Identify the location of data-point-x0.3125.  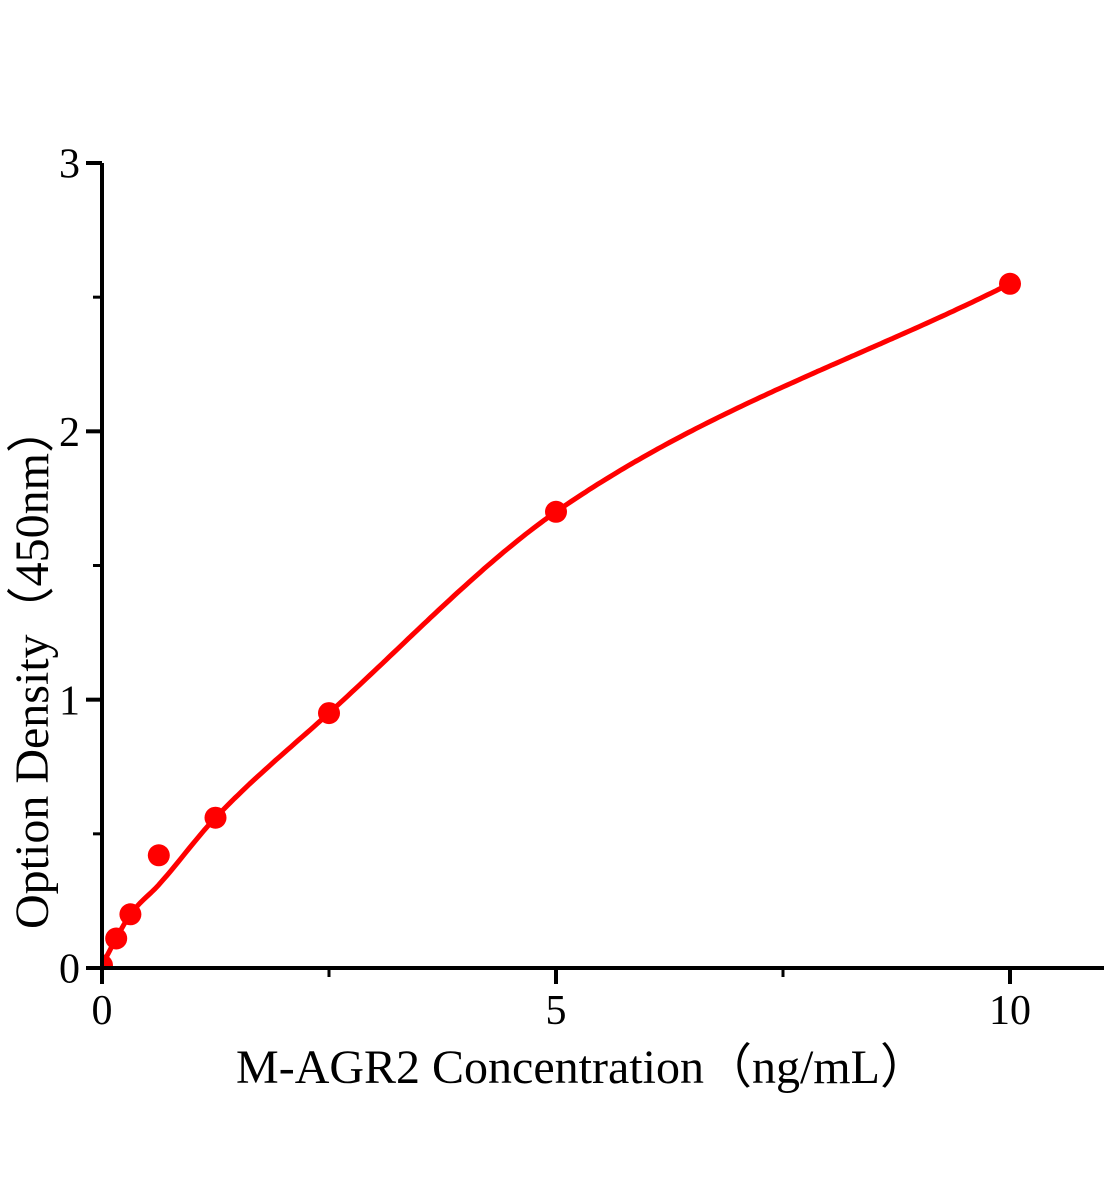
(130, 914).